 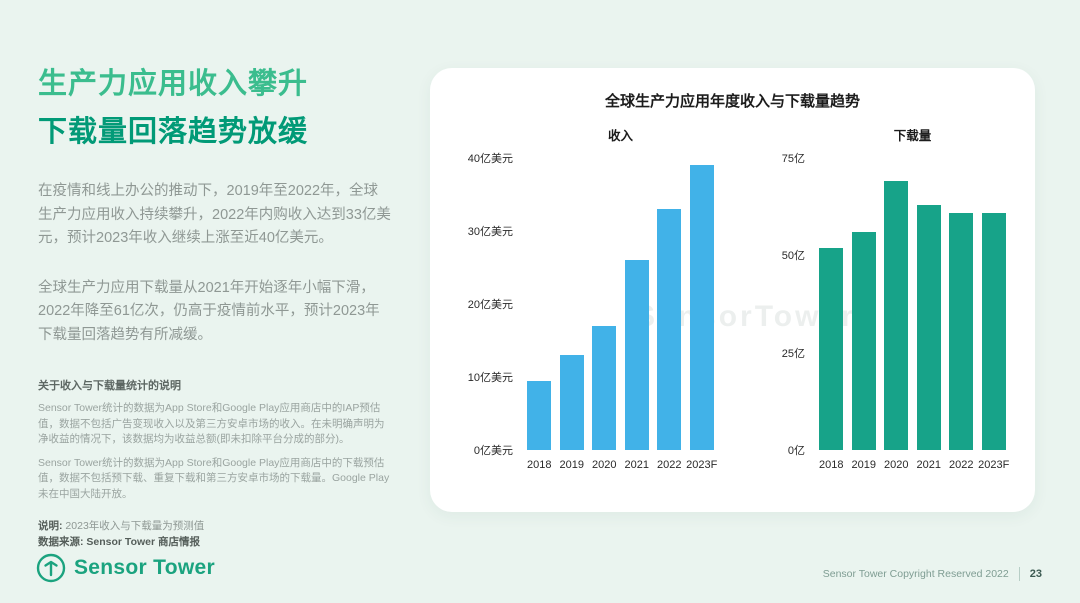 I want to click on sensor-tower-logo-icon, so click(x=51, y=568).